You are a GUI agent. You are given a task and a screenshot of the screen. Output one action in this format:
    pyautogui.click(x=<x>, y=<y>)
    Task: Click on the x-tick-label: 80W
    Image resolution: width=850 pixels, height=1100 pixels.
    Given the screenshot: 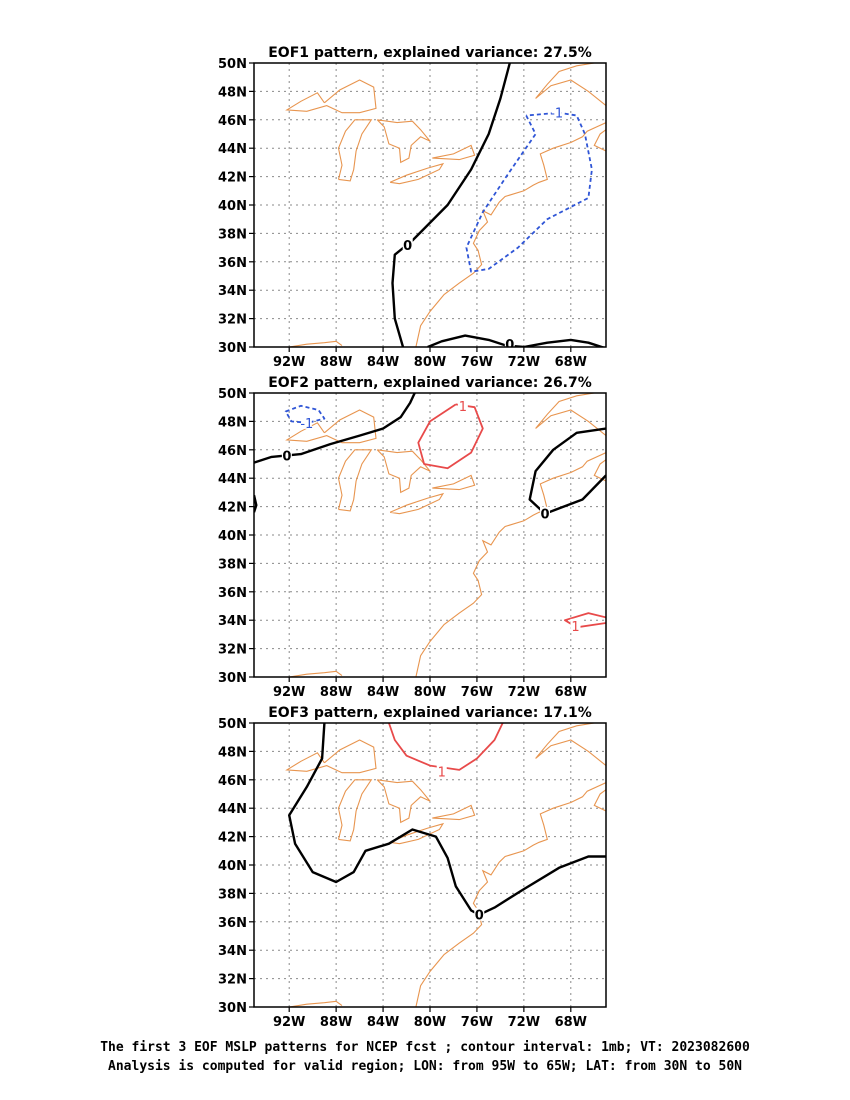 What is the action you would take?
    pyautogui.click(x=430, y=1022)
    